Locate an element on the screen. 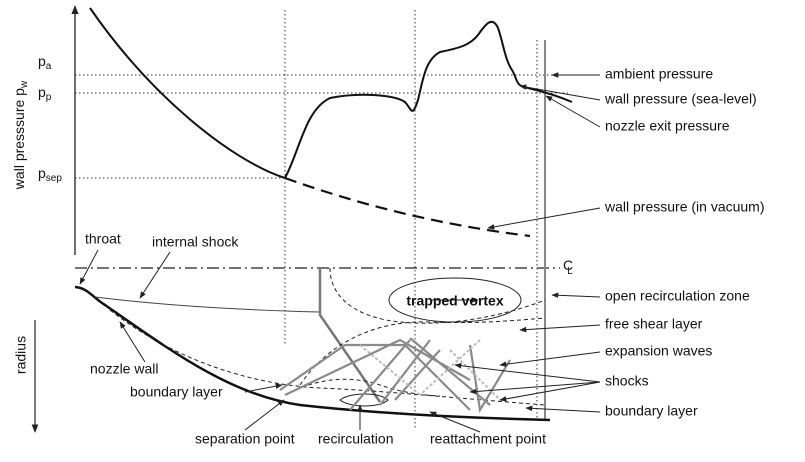  annotation: nozzle exit pressure is located at coordinates (667, 126).